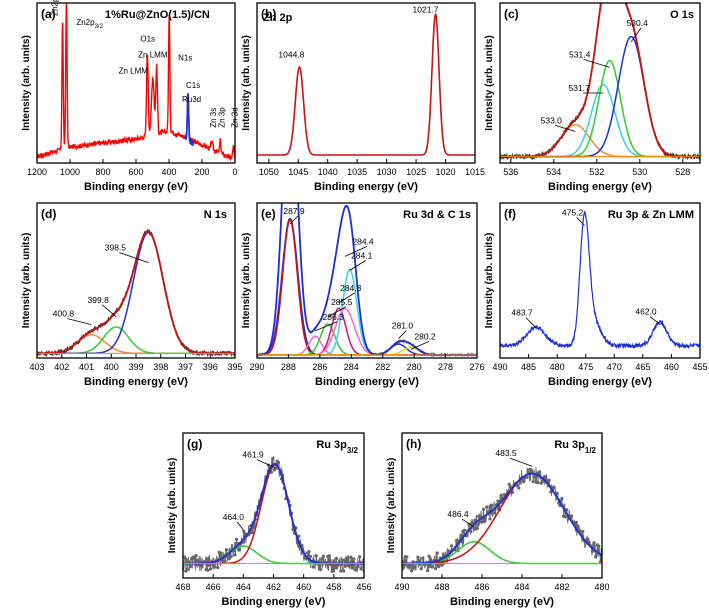 The height and width of the screenshot is (615, 709). What do you see at coordinates (372, 168) in the screenshot?
I see `x-axis: 1050 1045 1040 1035 1030 1025 1020 1015` at bounding box center [372, 168].